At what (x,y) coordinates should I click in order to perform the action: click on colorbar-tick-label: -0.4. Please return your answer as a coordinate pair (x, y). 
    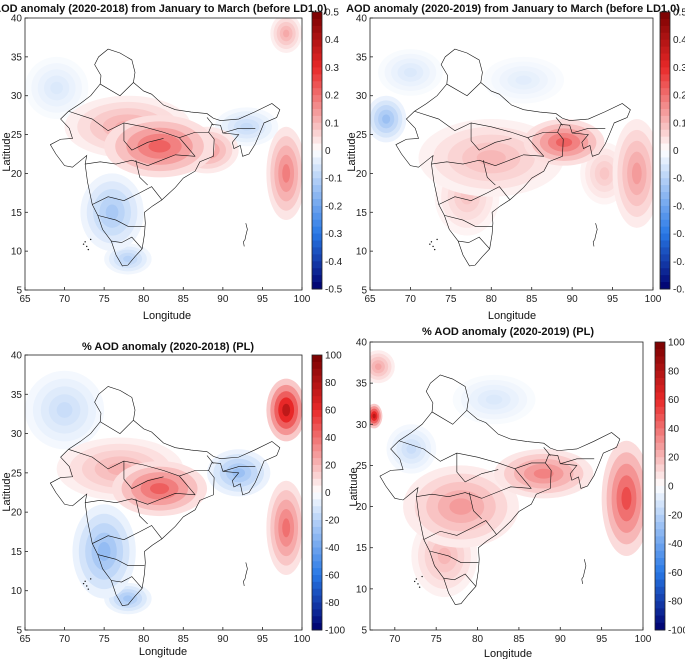
    Looking at the image, I should click on (334, 262).